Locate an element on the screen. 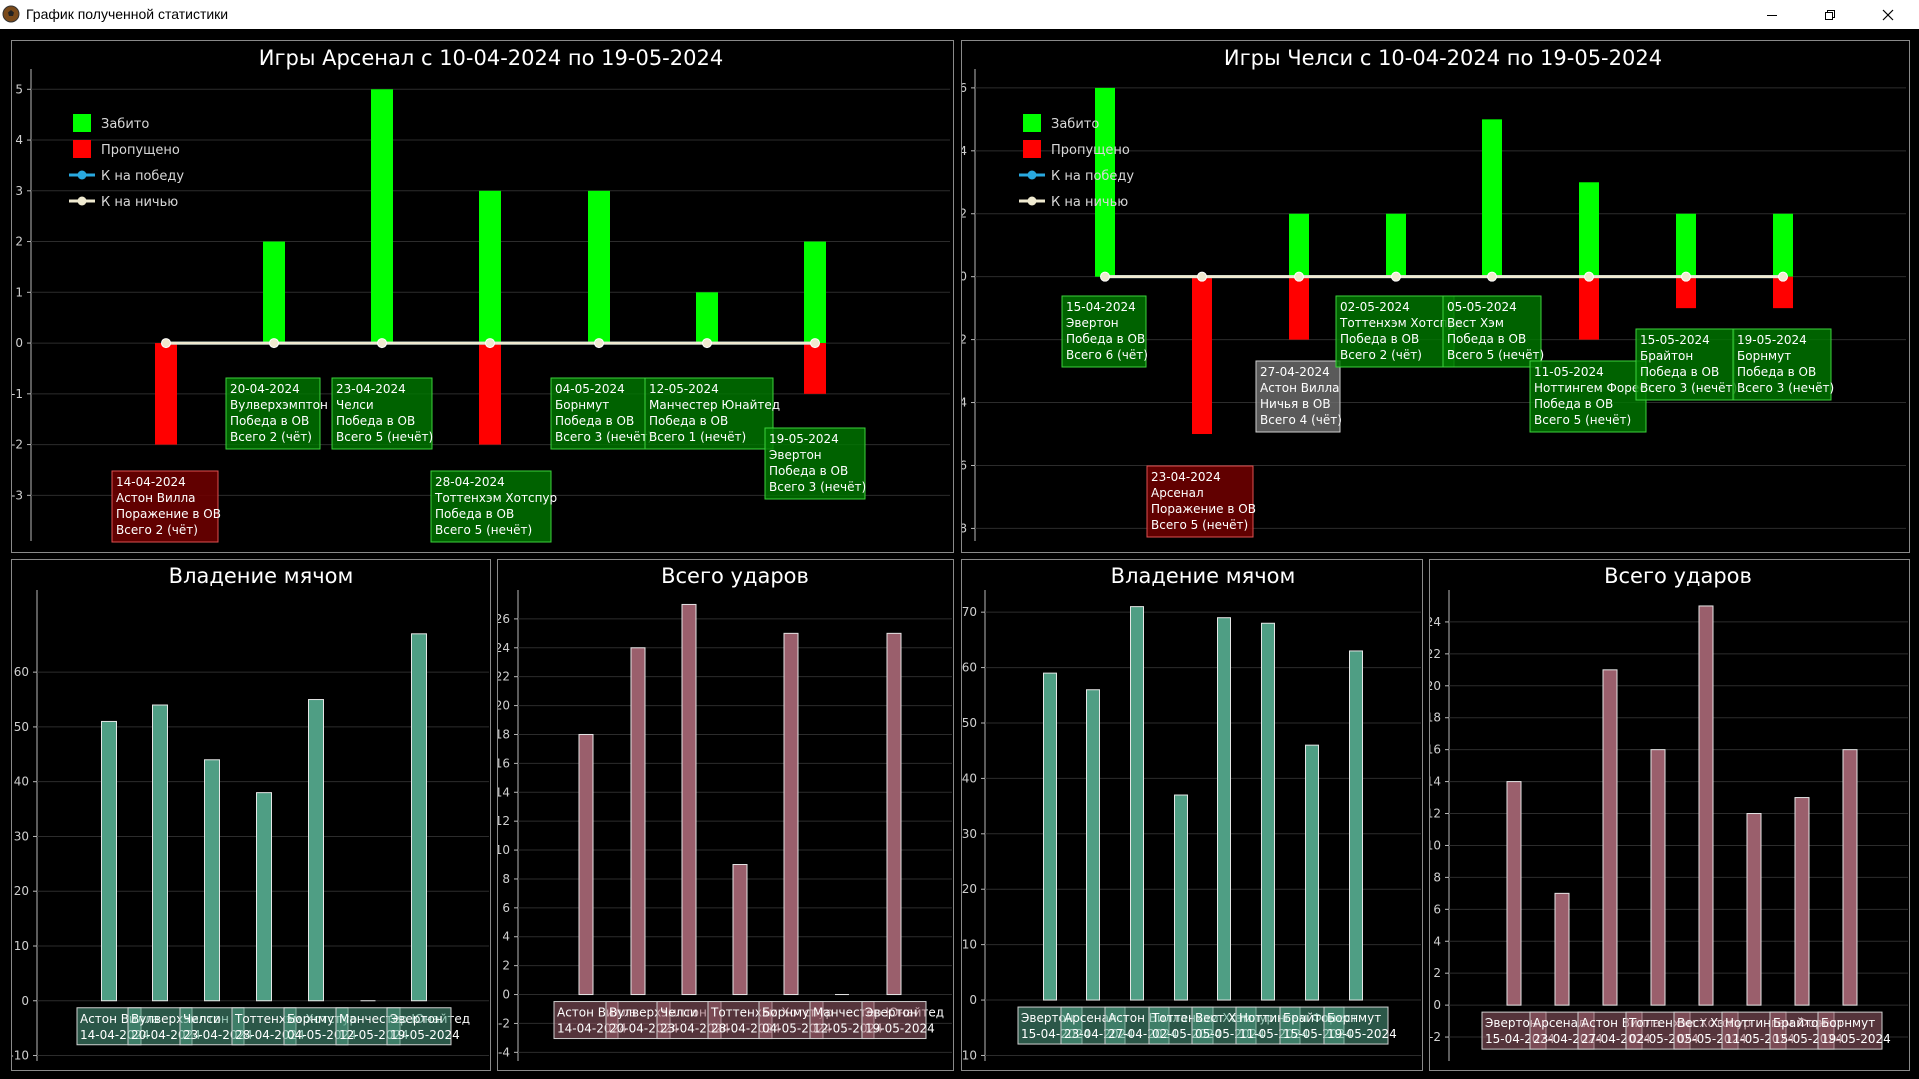  legend-point-swatch is located at coordinates (82, 175).